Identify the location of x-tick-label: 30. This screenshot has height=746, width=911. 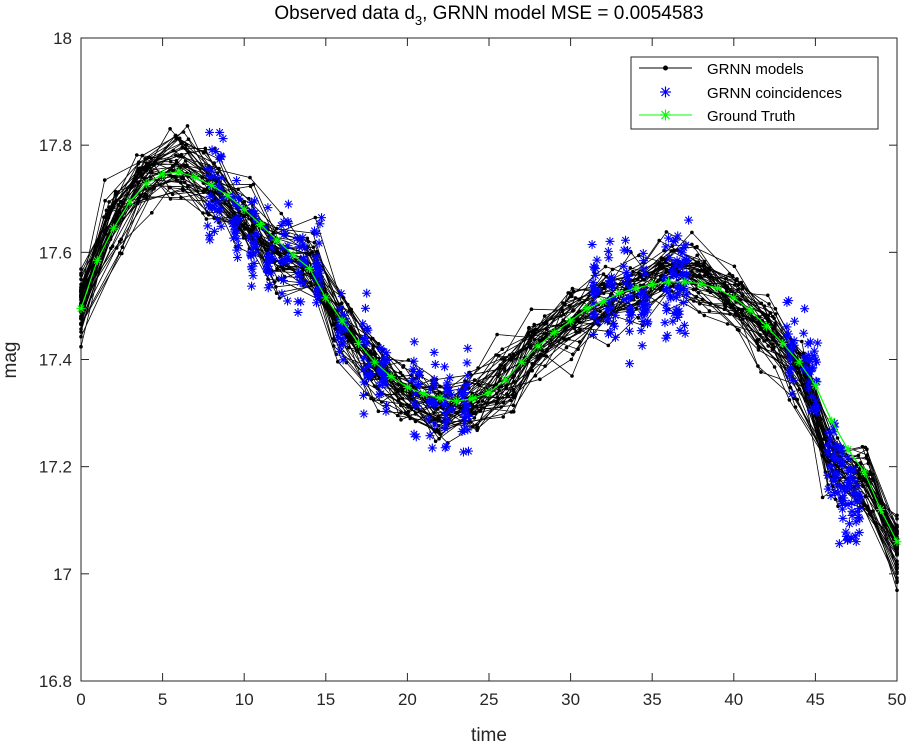
(570, 699).